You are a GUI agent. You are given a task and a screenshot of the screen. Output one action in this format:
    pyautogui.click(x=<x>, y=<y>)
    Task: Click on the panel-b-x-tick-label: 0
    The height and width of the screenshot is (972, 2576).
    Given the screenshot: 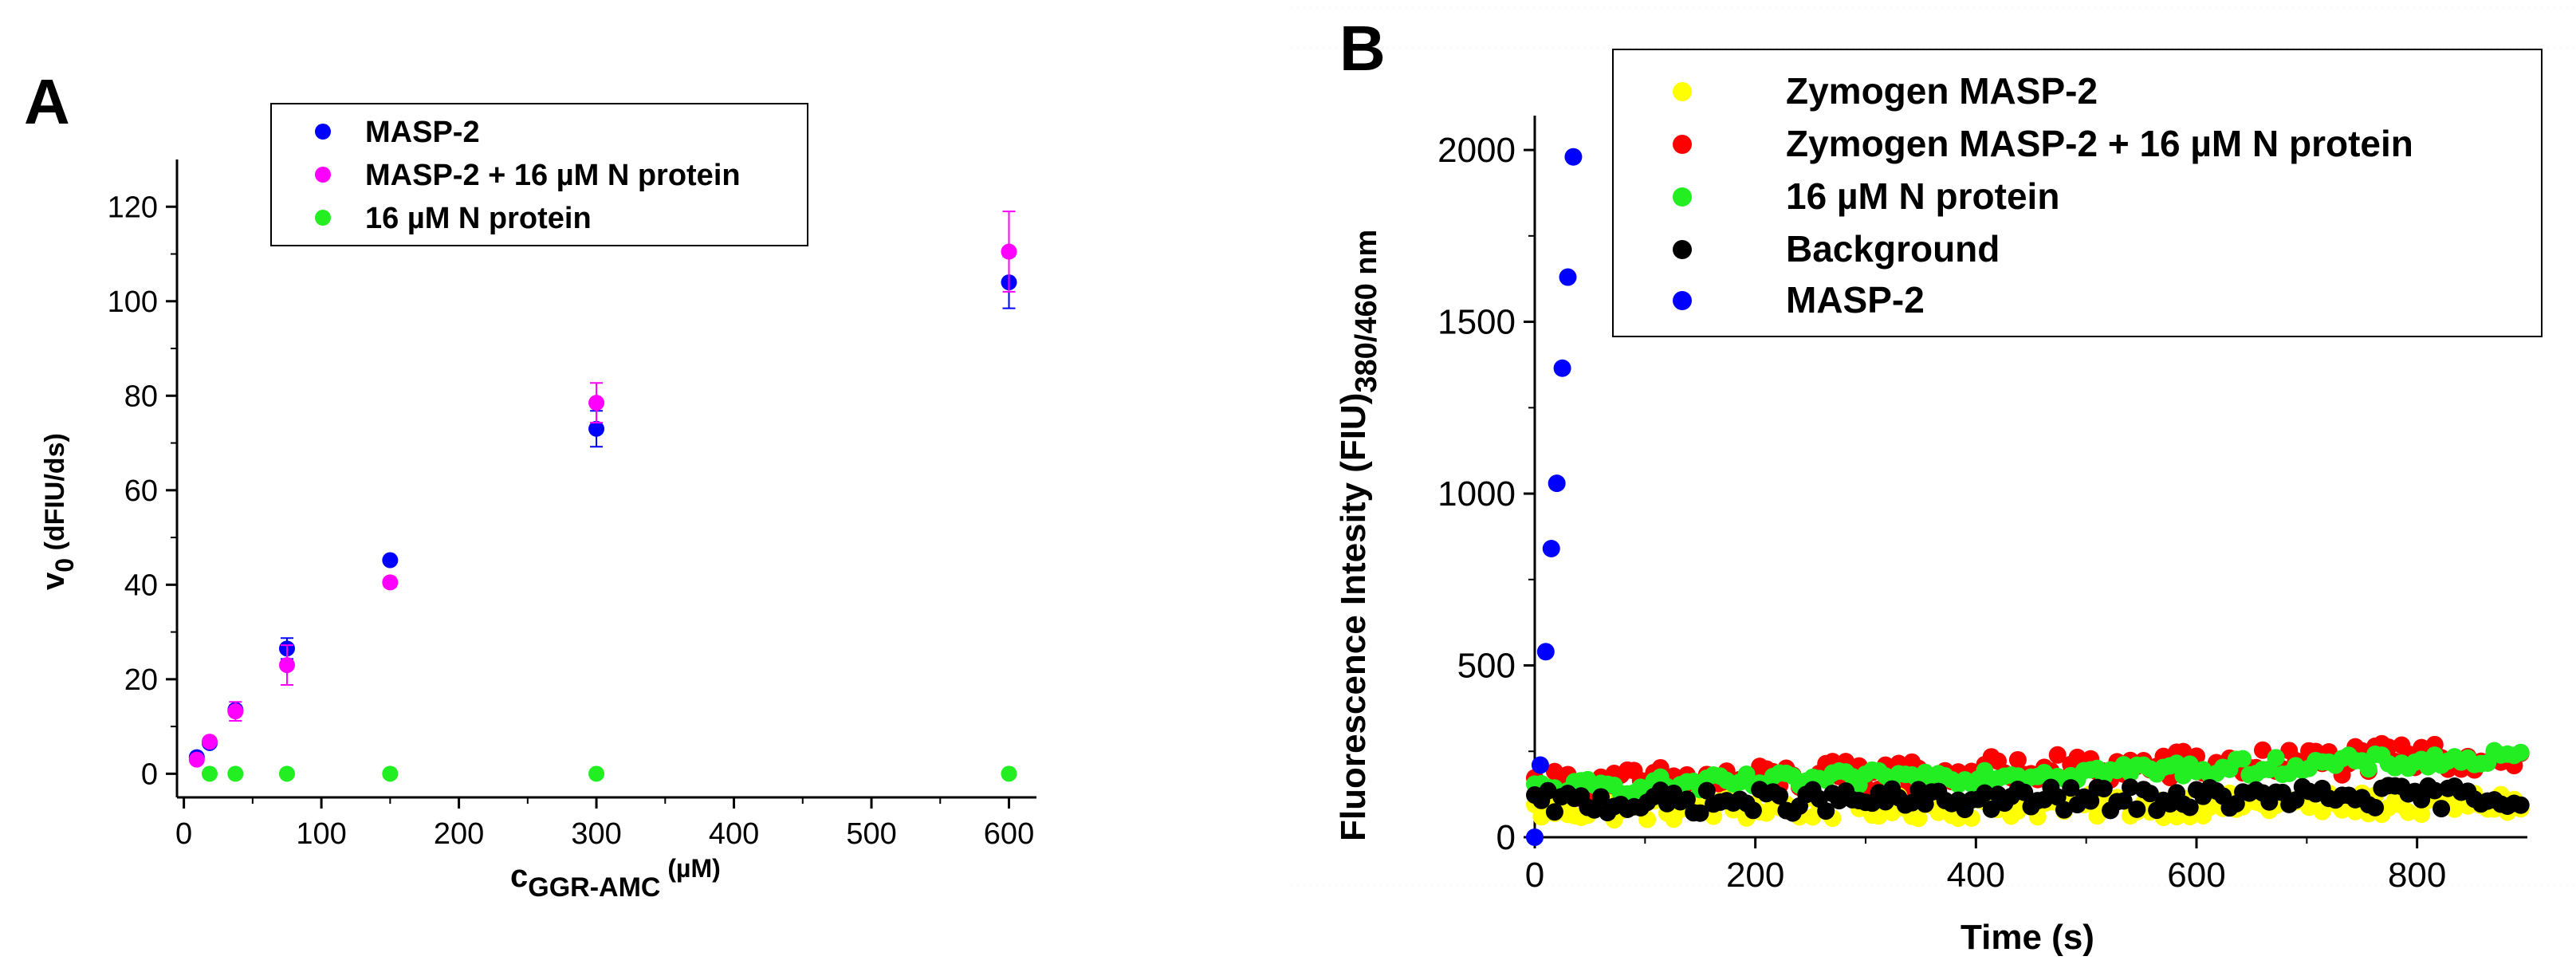 What is the action you would take?
    pyautogui.click(x=1534, y=876)
    